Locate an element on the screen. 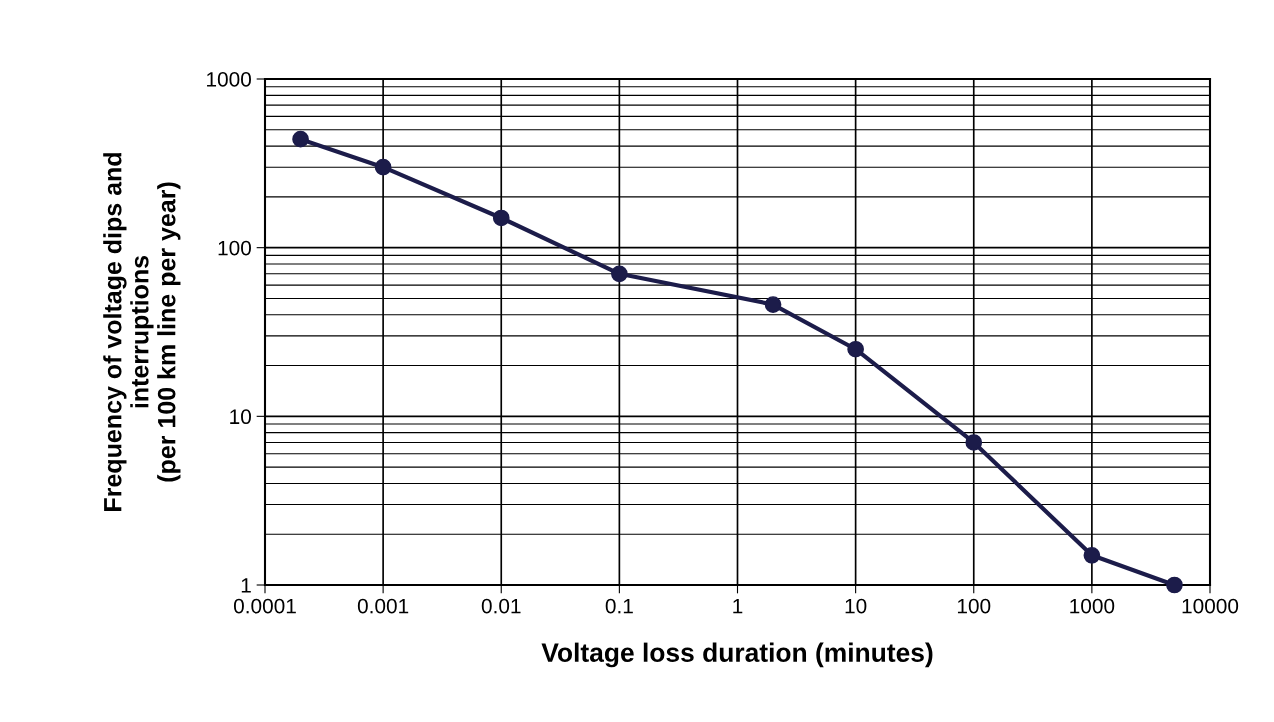 Image resolution: width=1274 pixels, height=722 pixels. y-axis-title: Frequency of voltage dips and interruptions (per 100 km line per year) is located at coordinates (142, 332).